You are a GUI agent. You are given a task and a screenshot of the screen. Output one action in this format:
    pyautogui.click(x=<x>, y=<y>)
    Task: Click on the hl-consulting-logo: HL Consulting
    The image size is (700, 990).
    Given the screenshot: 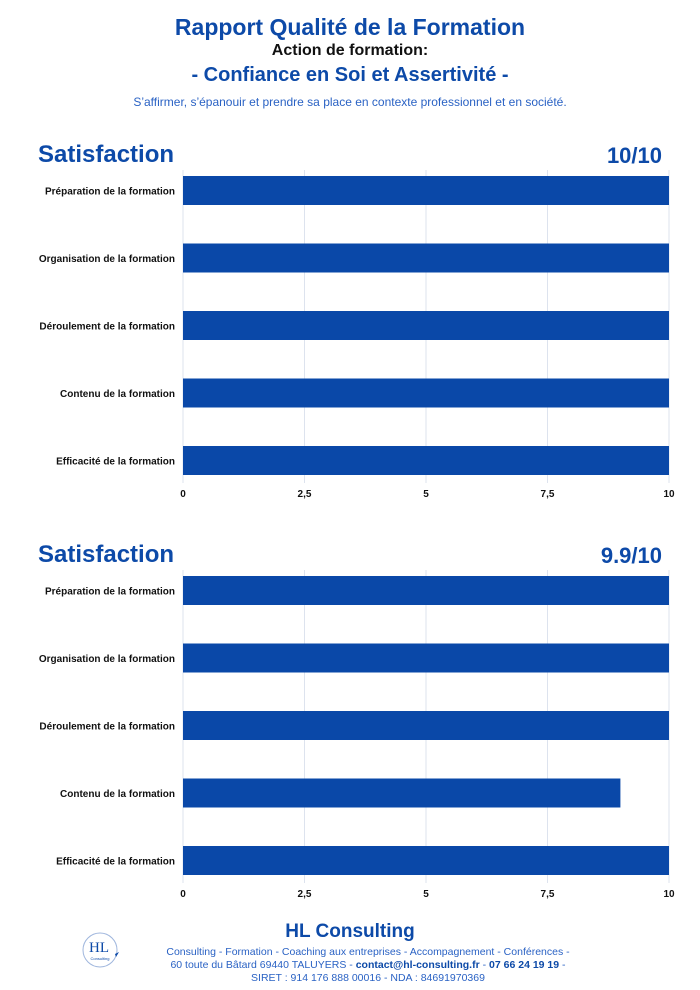 What is the action you would take?
    pyautogui.click(x=100, y=950)
    